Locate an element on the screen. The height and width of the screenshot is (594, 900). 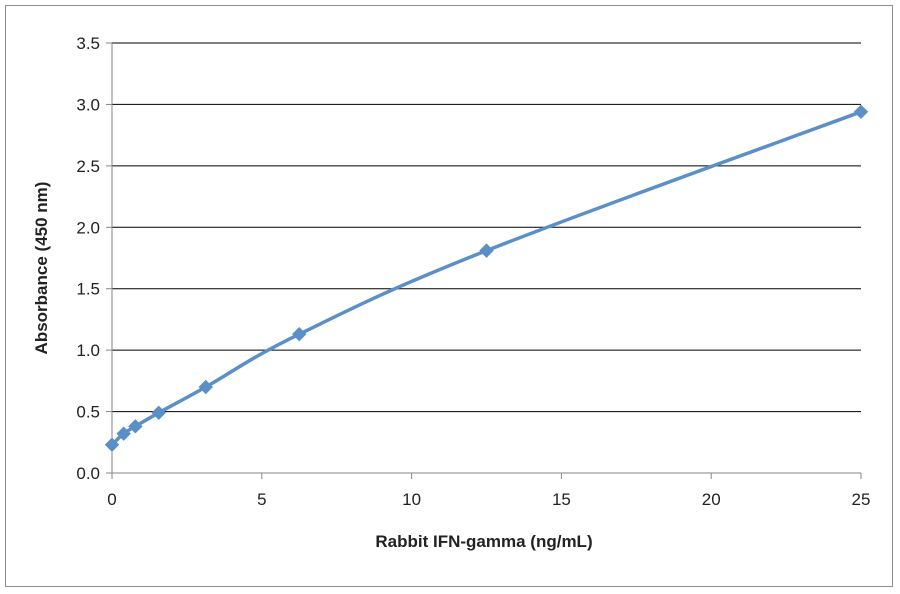
y-tick-label-0: 0.0 is located at coordinates (88, 473).